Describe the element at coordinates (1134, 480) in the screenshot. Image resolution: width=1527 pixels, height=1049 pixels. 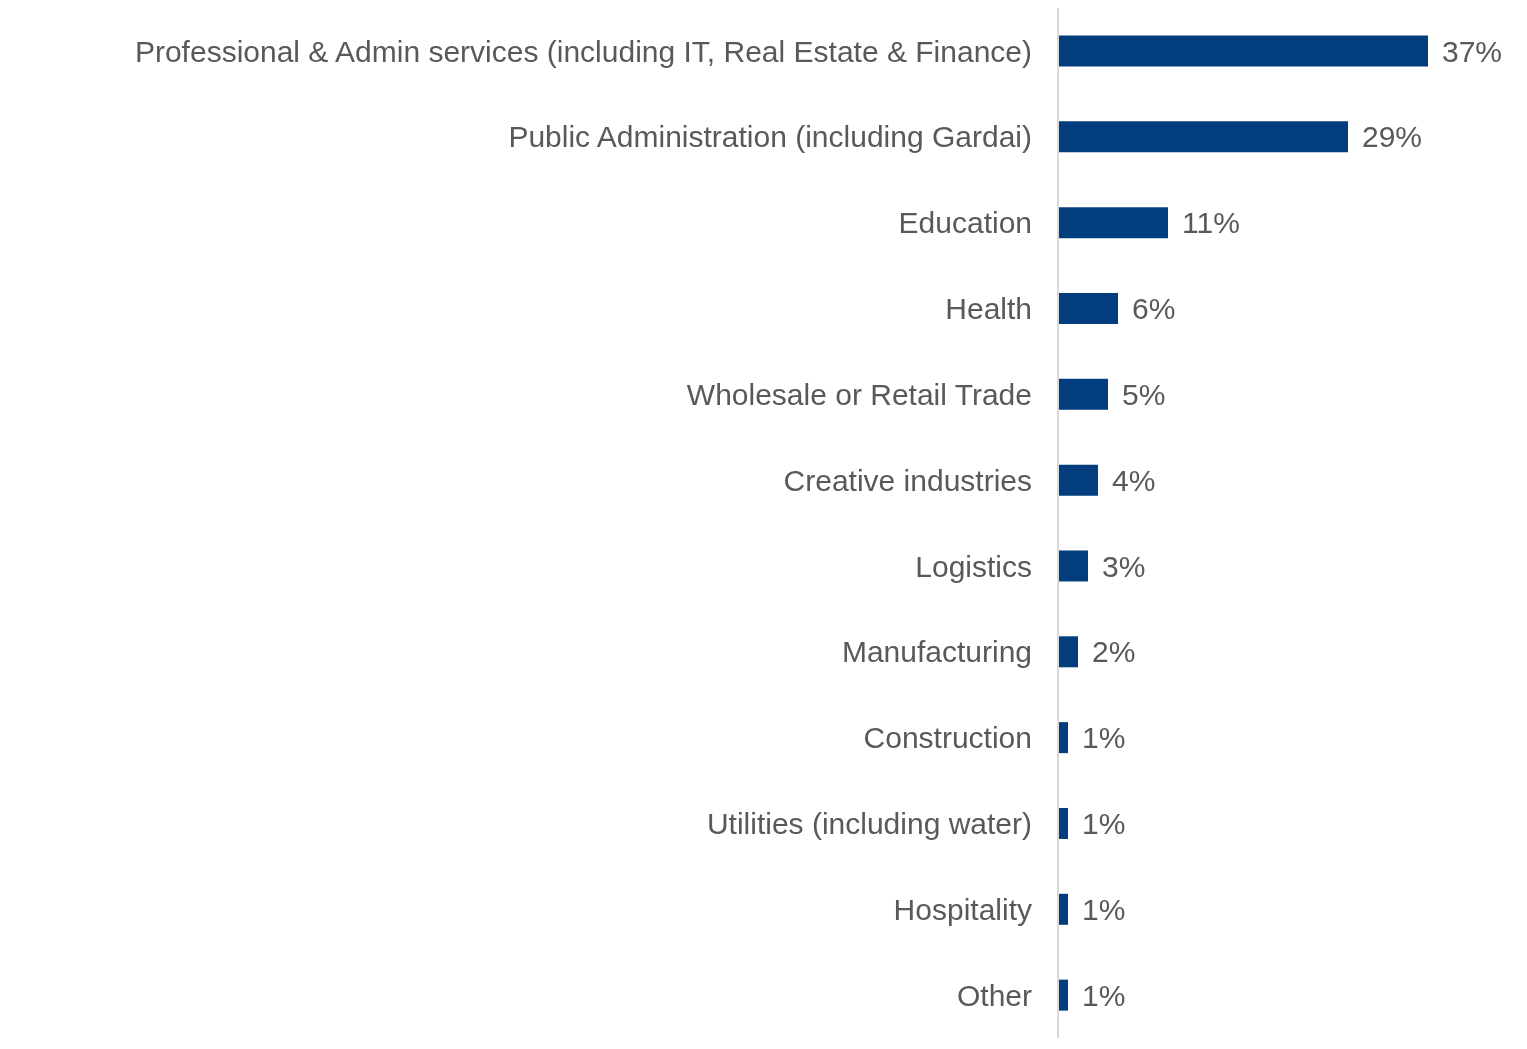
I see `data-label: 4%` at that location.